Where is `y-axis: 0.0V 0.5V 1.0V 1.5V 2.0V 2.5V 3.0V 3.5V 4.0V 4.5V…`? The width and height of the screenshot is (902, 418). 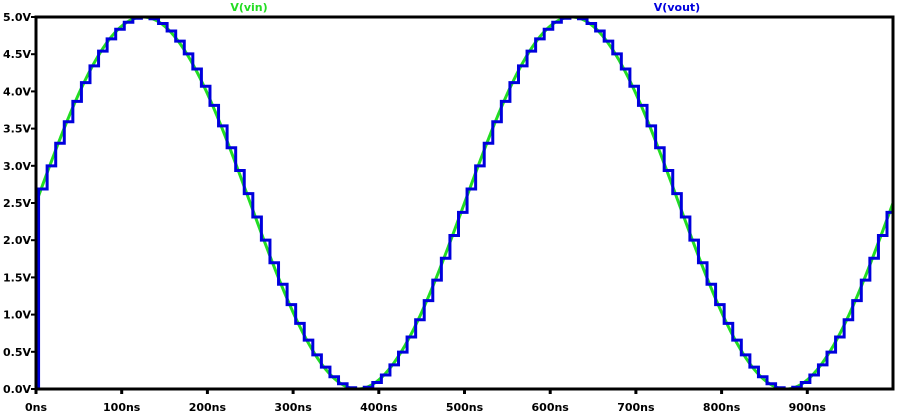
y-axis: 0.0V 0.5V 1.0V 1.5V 2.0V 2.5V 3.0V 3.5V 4.0V 4.5V… is located at coordinates (19, 203).